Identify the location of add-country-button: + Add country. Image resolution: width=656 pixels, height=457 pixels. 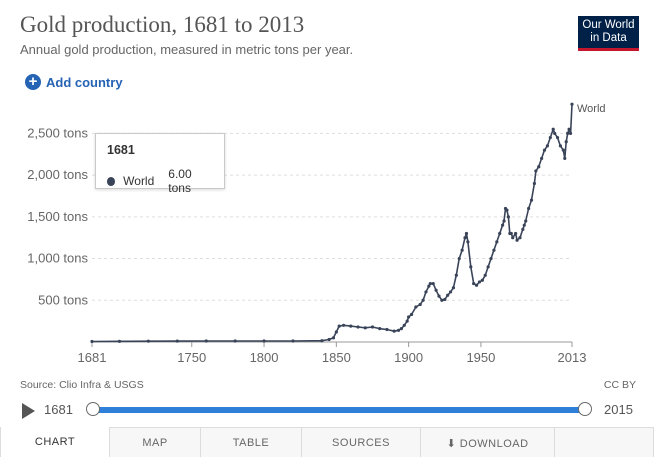
(74, 82).